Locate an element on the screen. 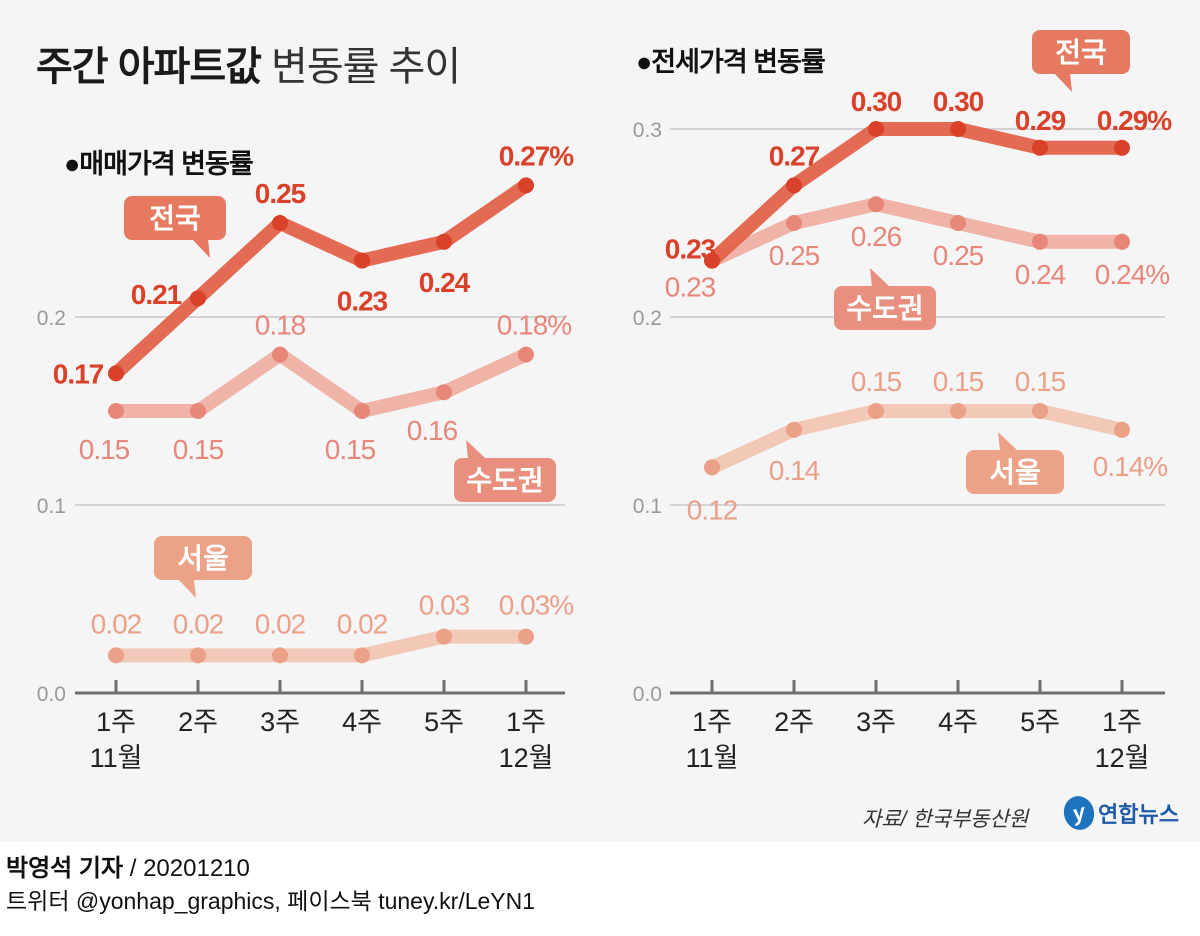  jeonse-callout-national-tail is located at coordinates (1063, 82).